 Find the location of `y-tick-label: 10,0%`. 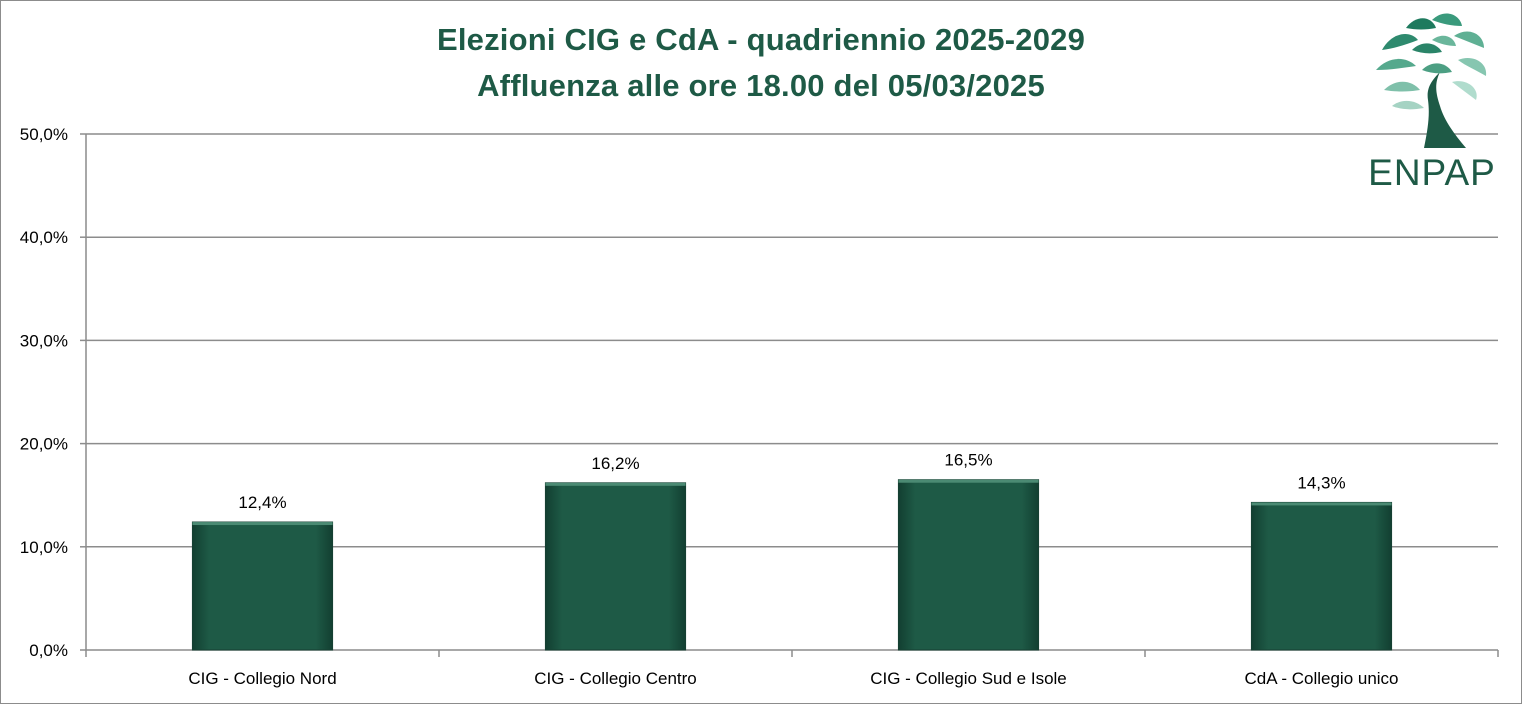

y-tick-label: 10,0% is located at coordinates (44, 547).